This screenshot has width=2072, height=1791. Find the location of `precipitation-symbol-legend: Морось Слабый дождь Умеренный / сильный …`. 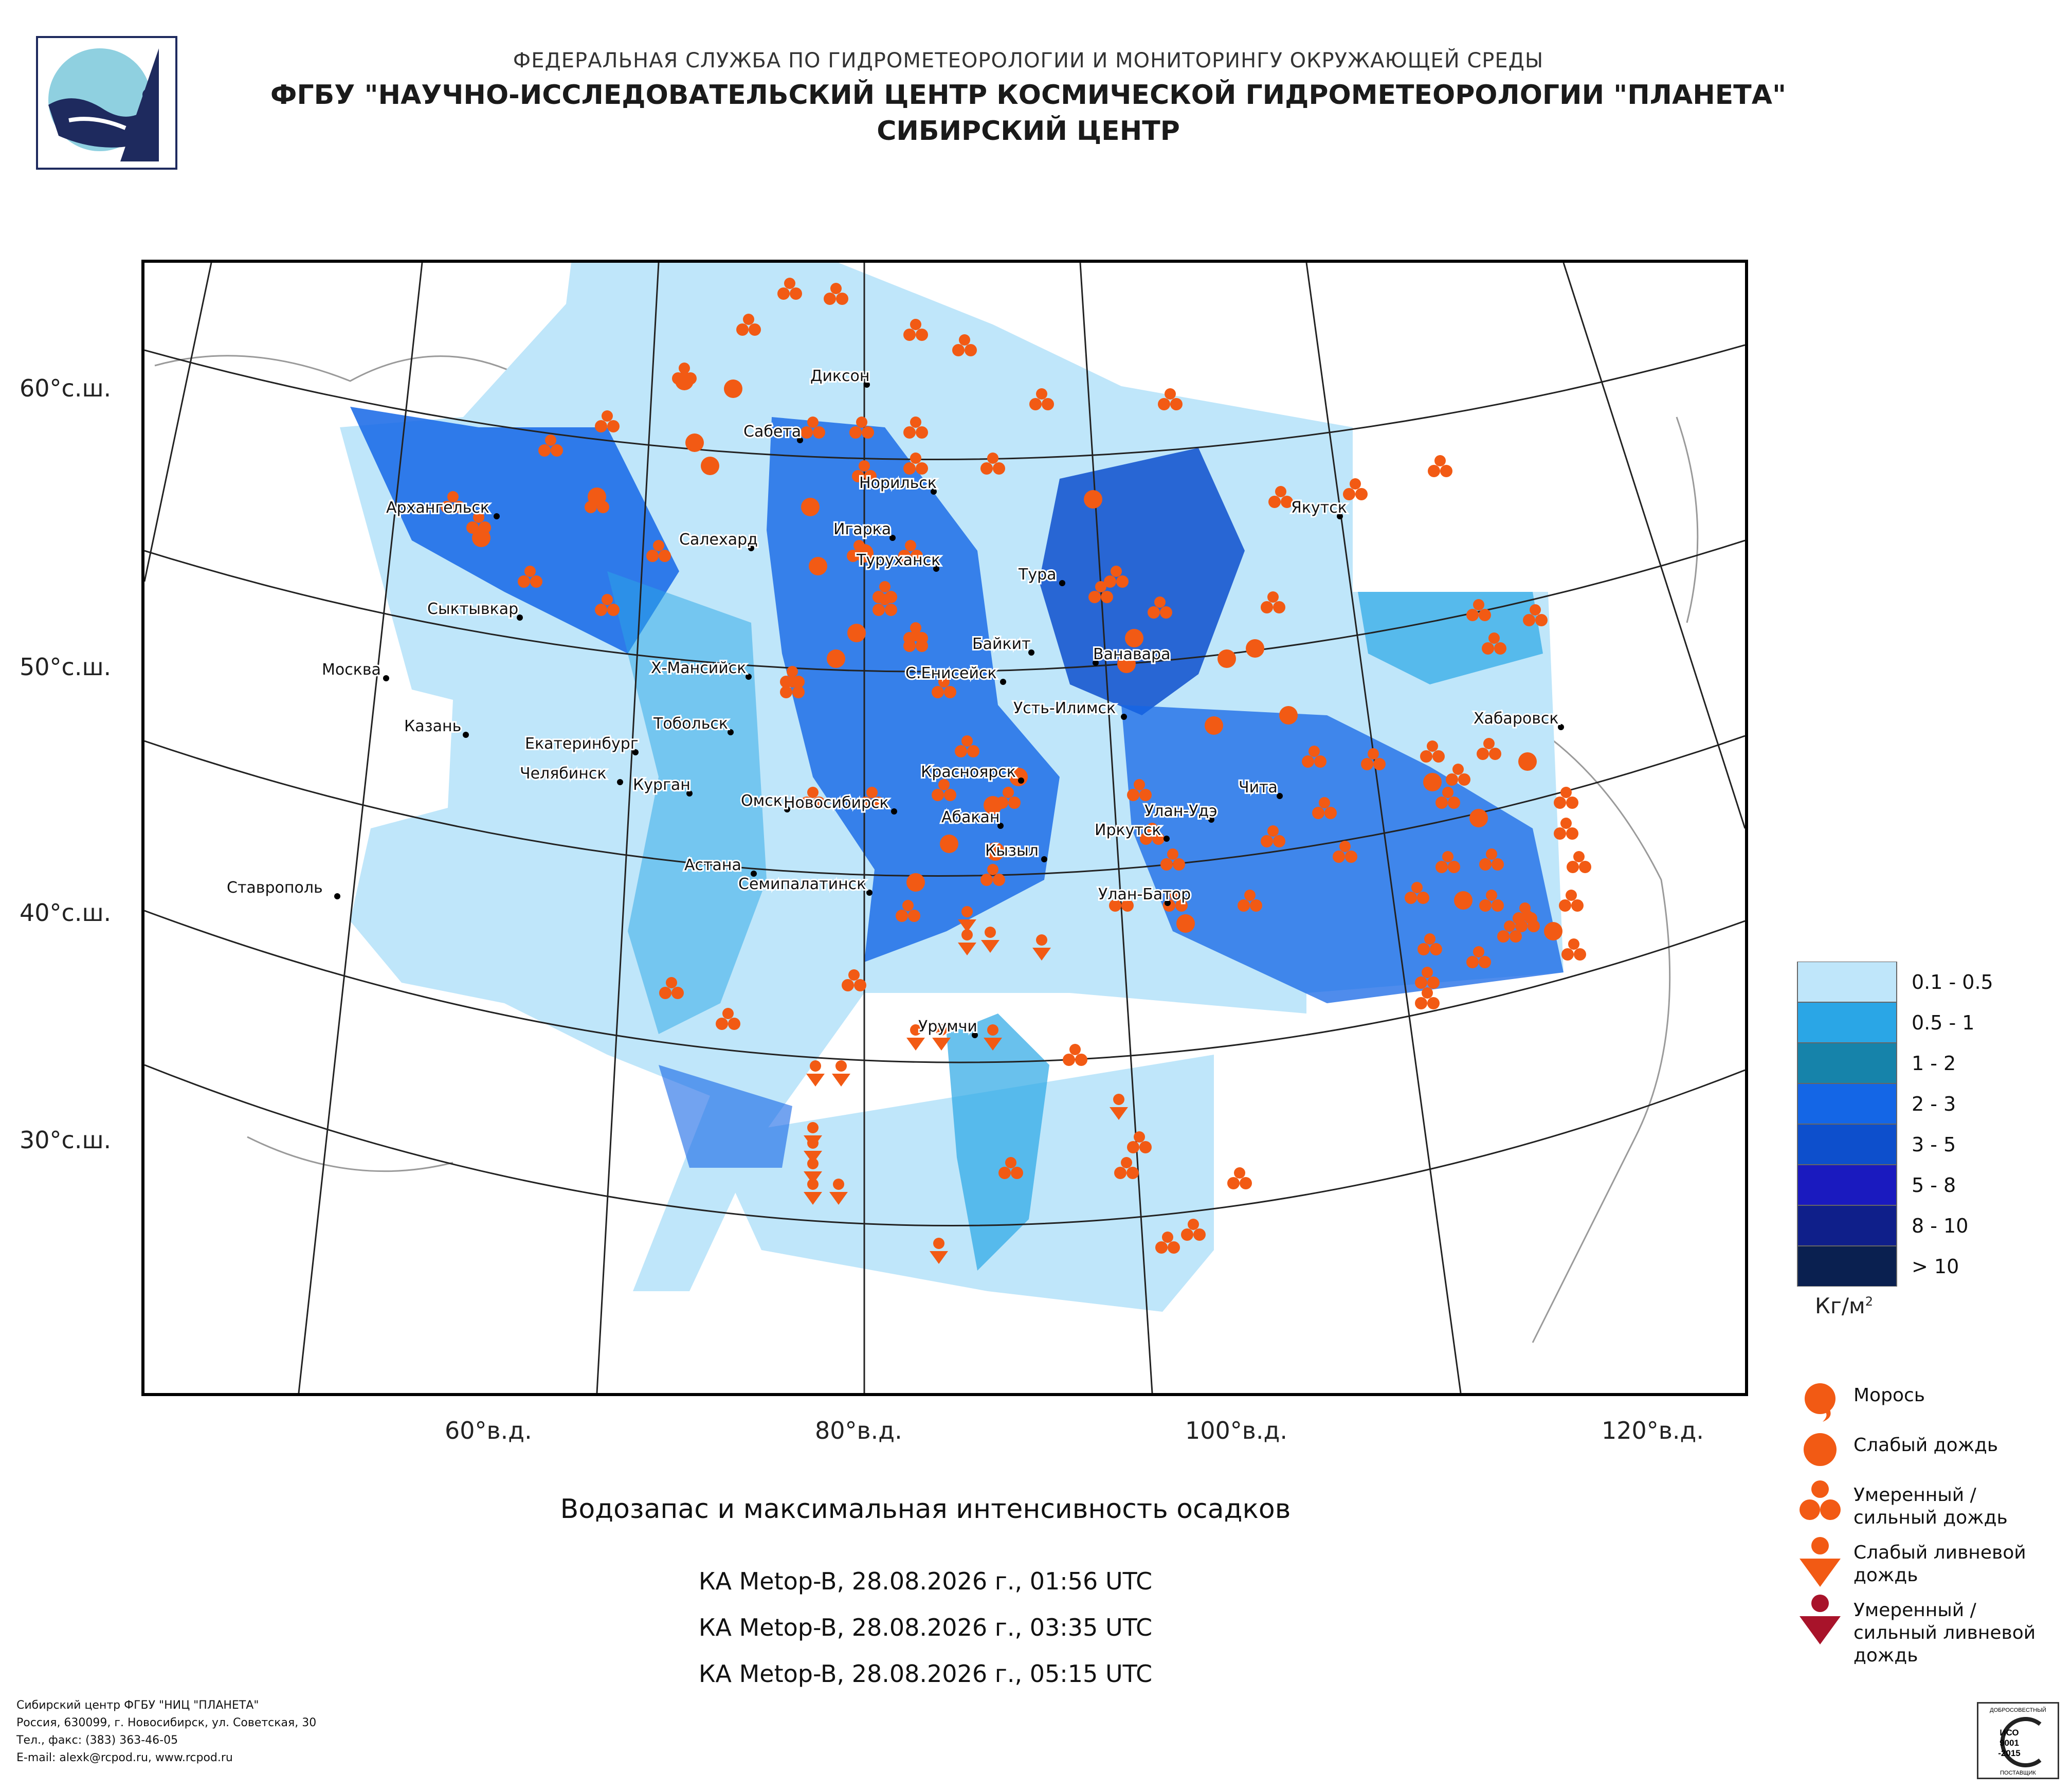

precipitation-symbol-legend: Морось Слабый дождь Умеренный / сильный … is located at coordinates (1930, 1522).